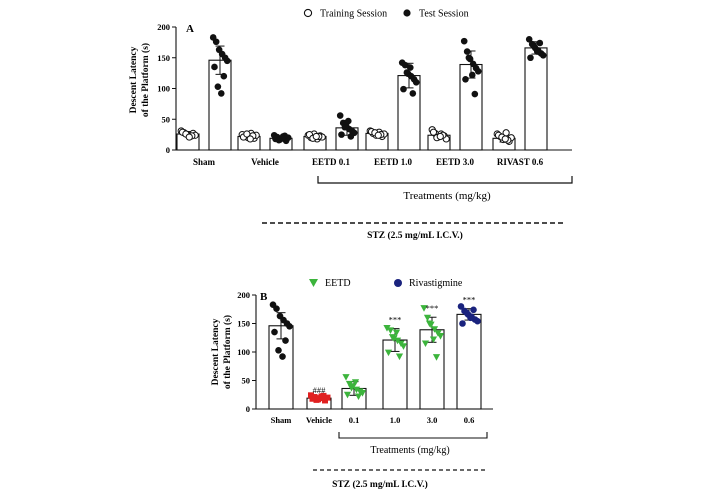 The width and height of the screenshot is (706, 497). I want to click on panel-a-y-tick-label: 0, so click(168, 150).